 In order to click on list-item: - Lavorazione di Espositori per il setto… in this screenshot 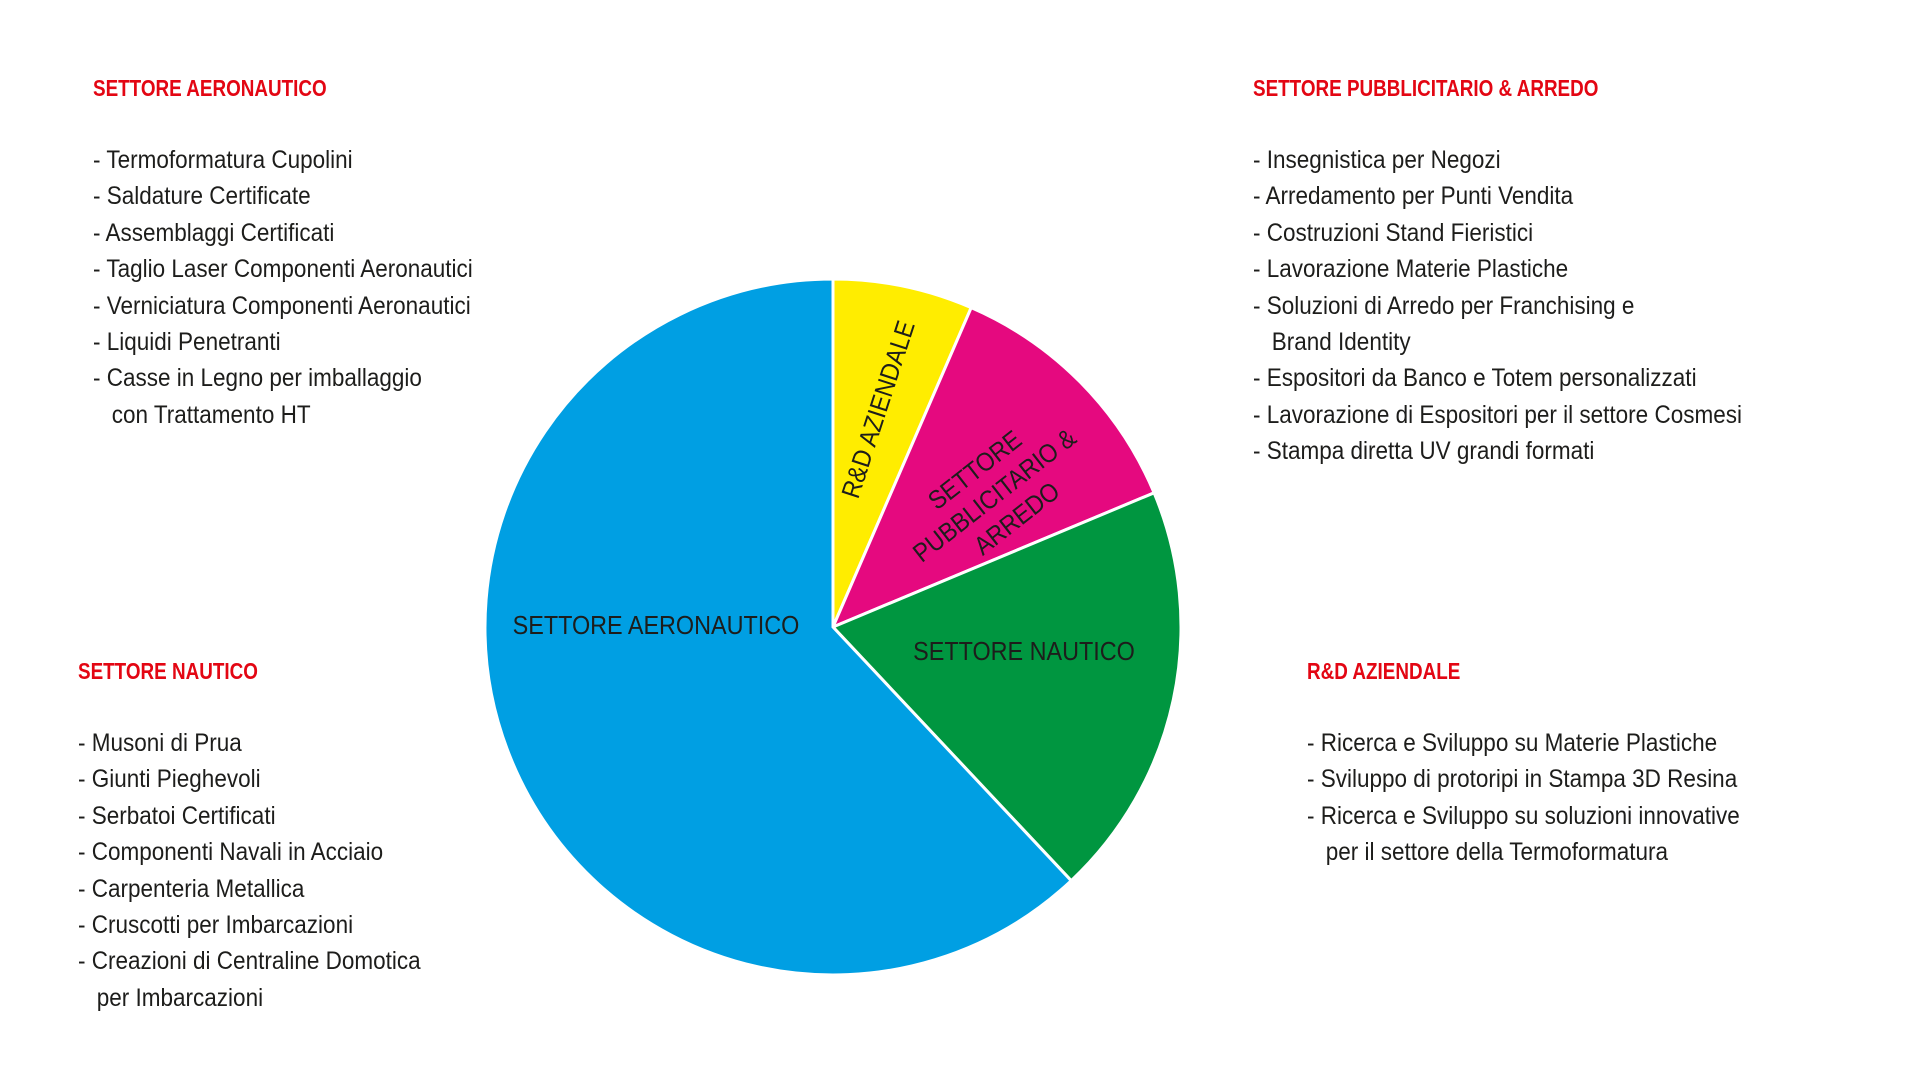, I will do `click(1497, 414)`.